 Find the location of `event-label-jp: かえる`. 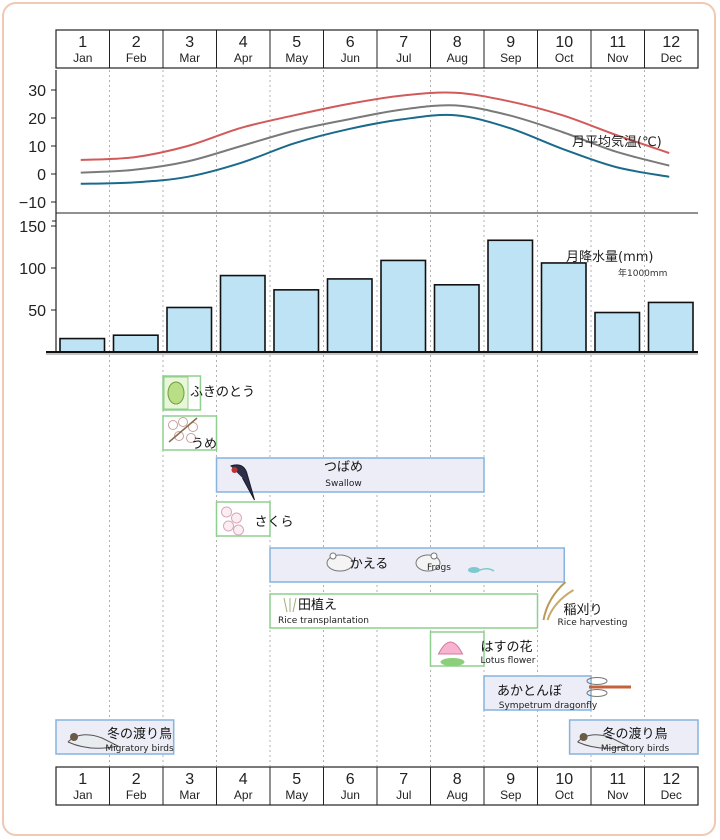

event-label-jp: かえる is located at coordinates (369, 564).